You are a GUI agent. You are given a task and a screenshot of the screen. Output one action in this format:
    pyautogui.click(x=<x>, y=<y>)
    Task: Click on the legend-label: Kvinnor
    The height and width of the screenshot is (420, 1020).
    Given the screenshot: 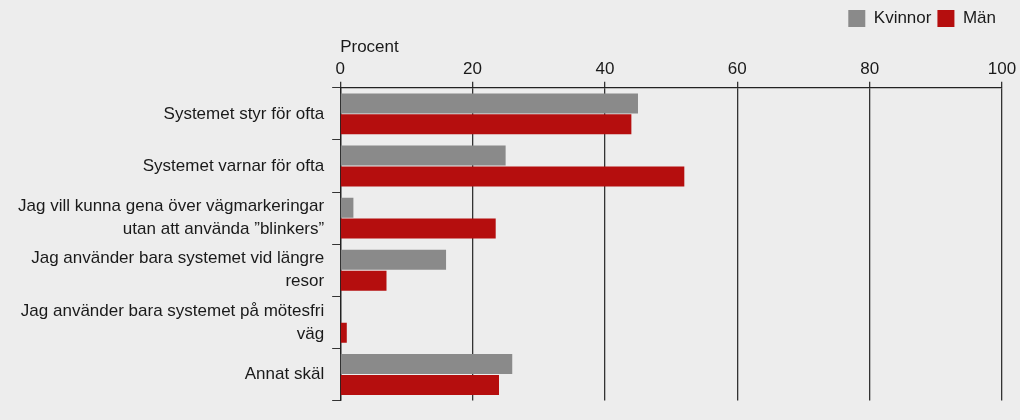 What is the action you would take?
    pyautogui.click(x=902, y=18)
    